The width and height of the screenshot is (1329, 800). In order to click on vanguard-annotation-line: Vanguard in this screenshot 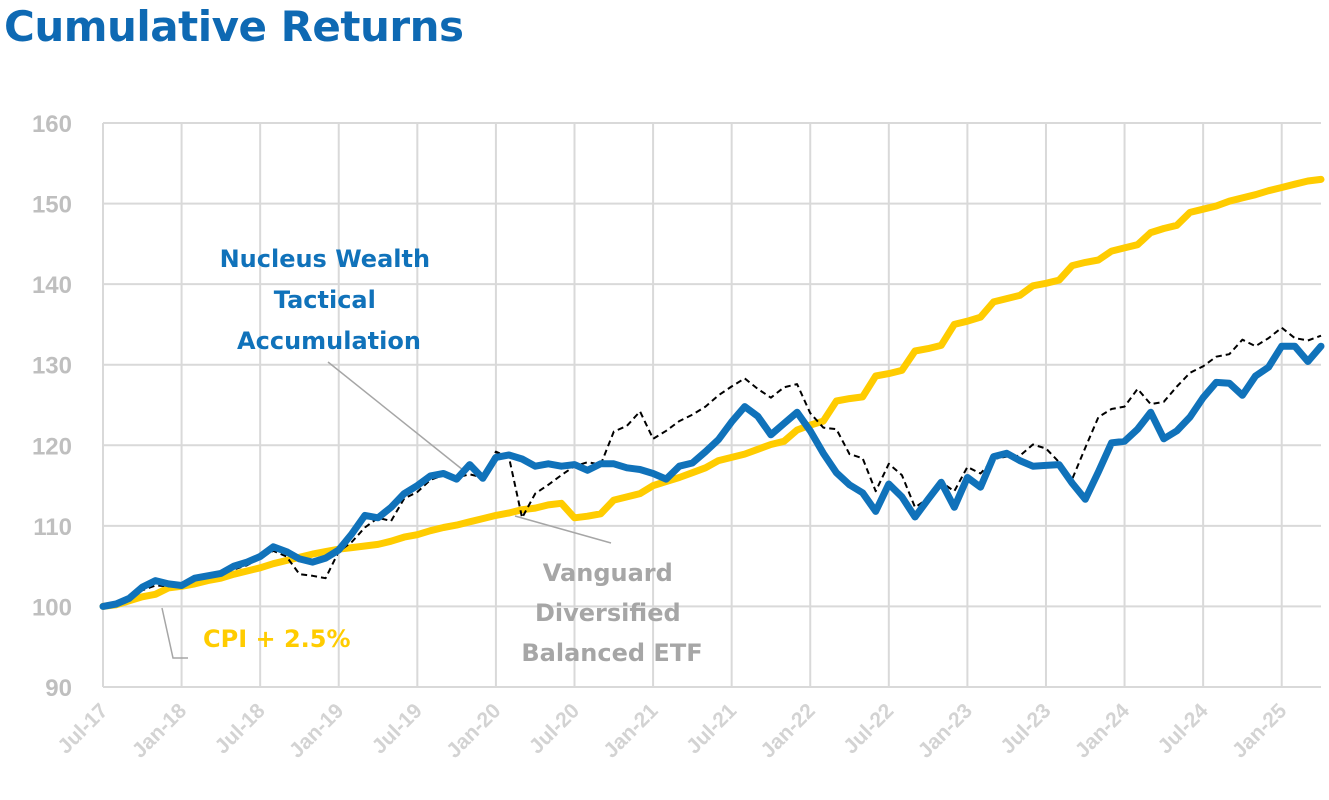, I will do `click(608, 573)`.